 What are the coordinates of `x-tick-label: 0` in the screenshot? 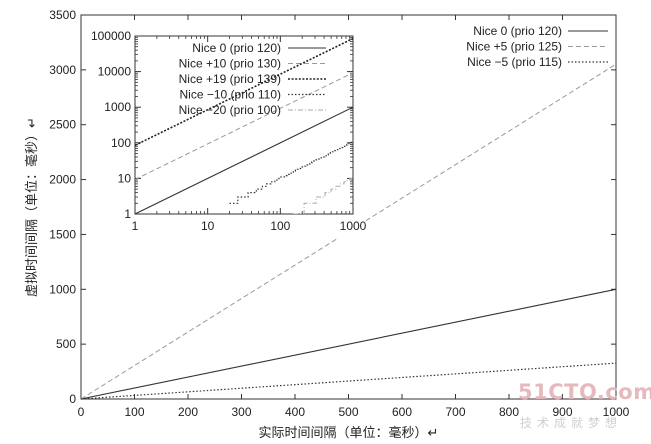 It's located at (81, 412).